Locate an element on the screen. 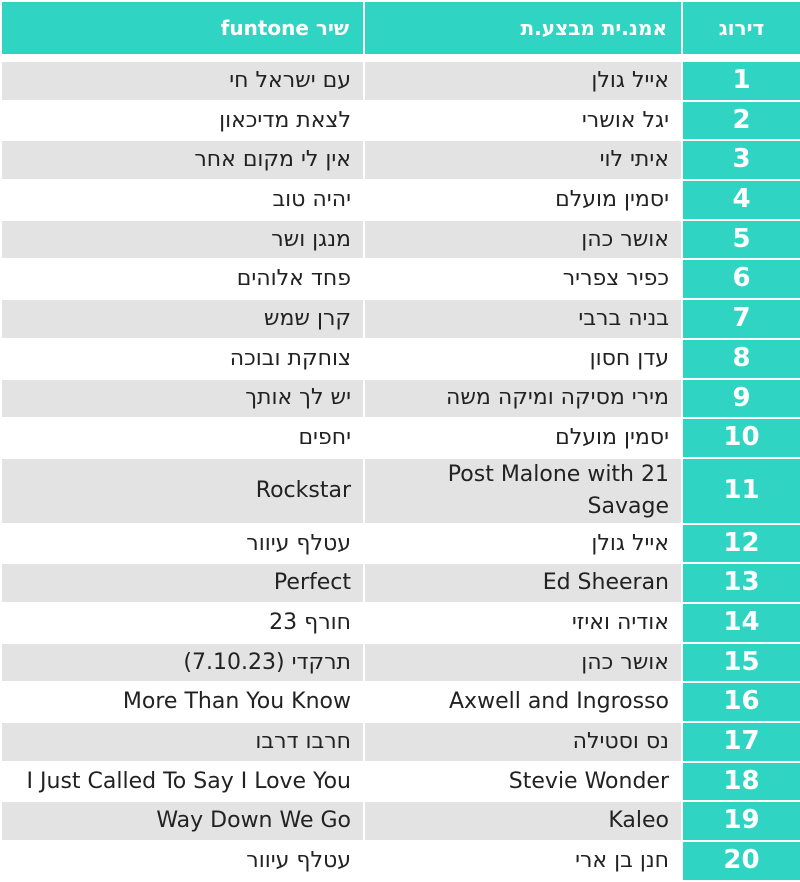  song-cell: פחד אלוהים is located at coordinates (182, 279).